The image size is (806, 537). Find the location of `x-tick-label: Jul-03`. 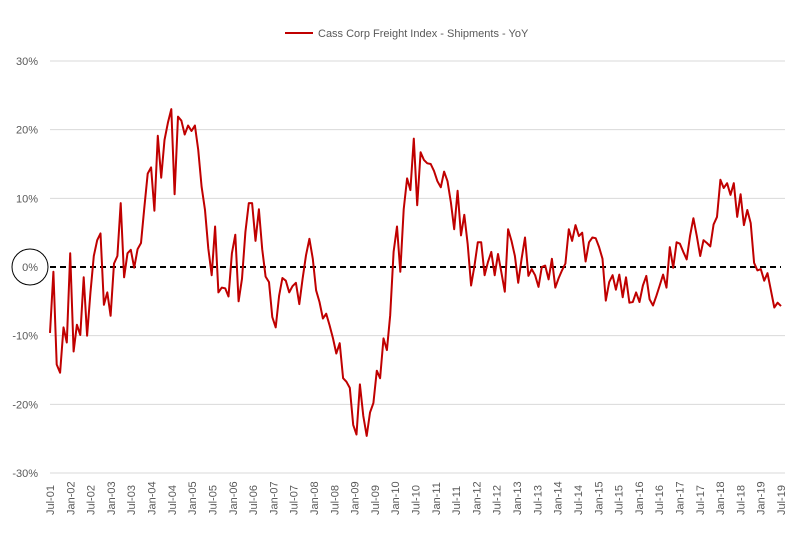

x-tick-label: Jul-03 is located at coordinates (132, 500).